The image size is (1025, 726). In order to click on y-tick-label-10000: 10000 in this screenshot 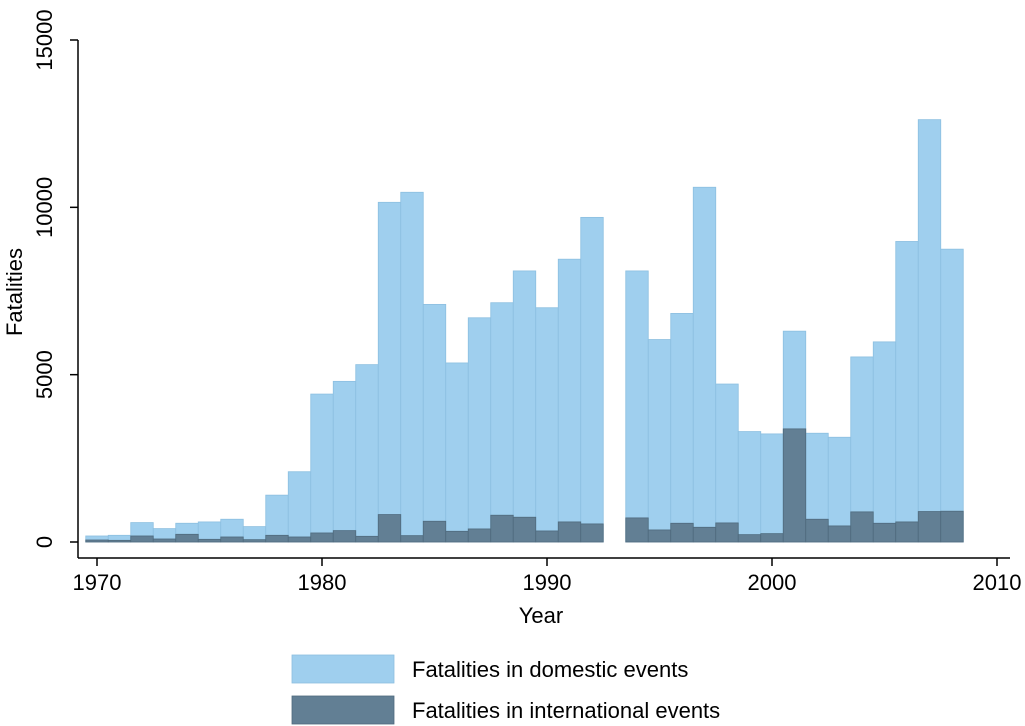, I will do `click(44, 207)`.